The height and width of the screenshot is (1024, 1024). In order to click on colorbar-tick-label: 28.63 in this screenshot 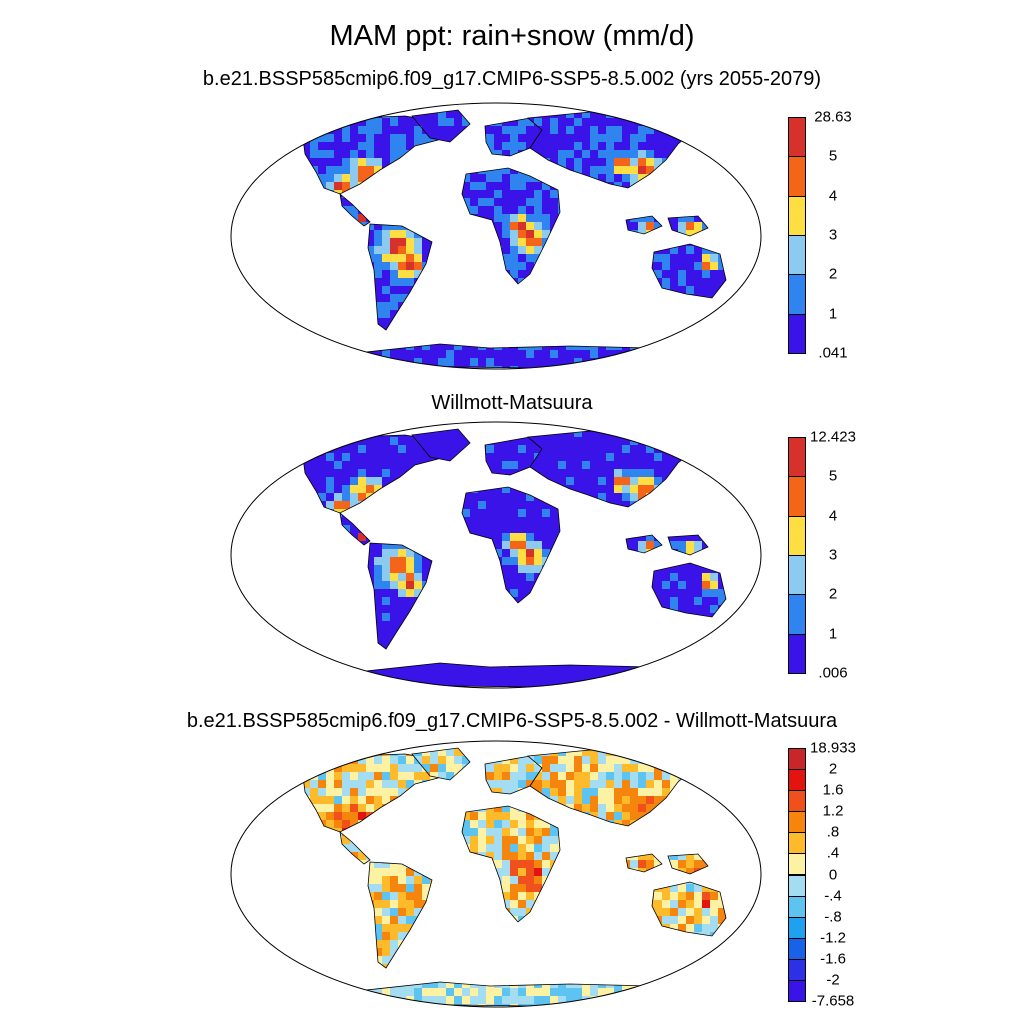, I will do `click(833, 117)`.